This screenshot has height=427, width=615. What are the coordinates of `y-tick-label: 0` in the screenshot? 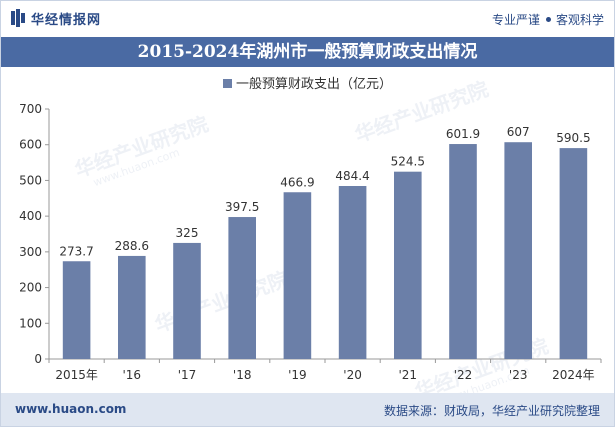 It's located at (38, 359).